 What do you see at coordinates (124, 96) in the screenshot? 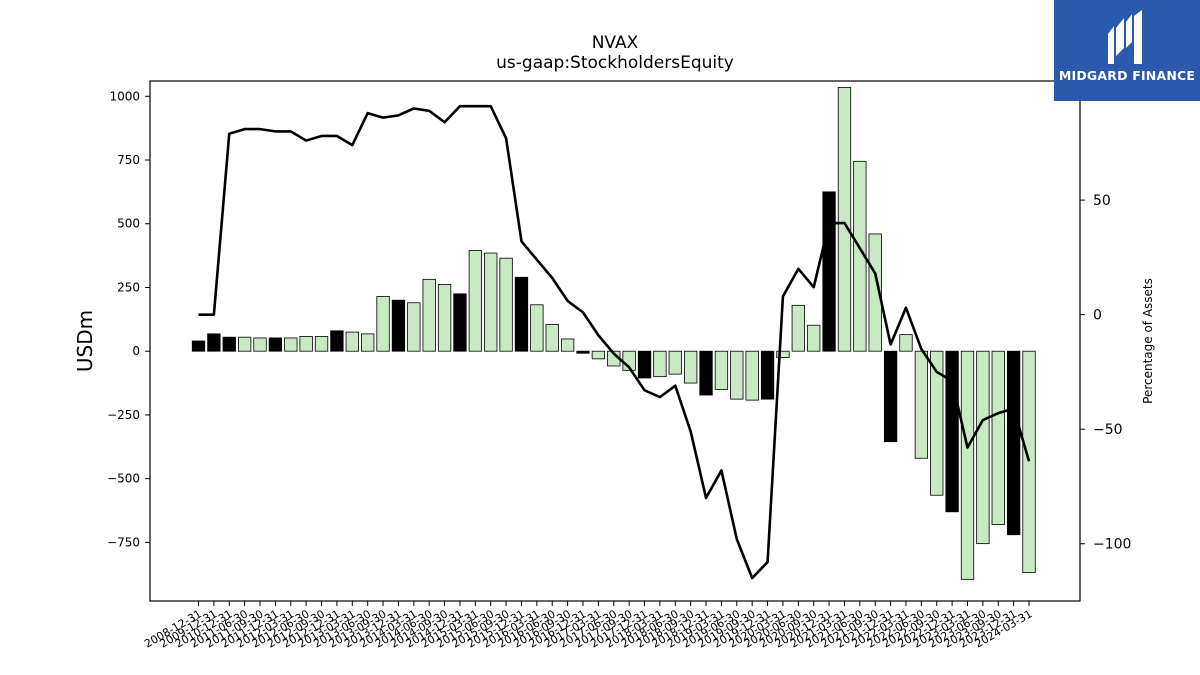
I see `y-tick-label: 1000` at bounding box center [124, 96].